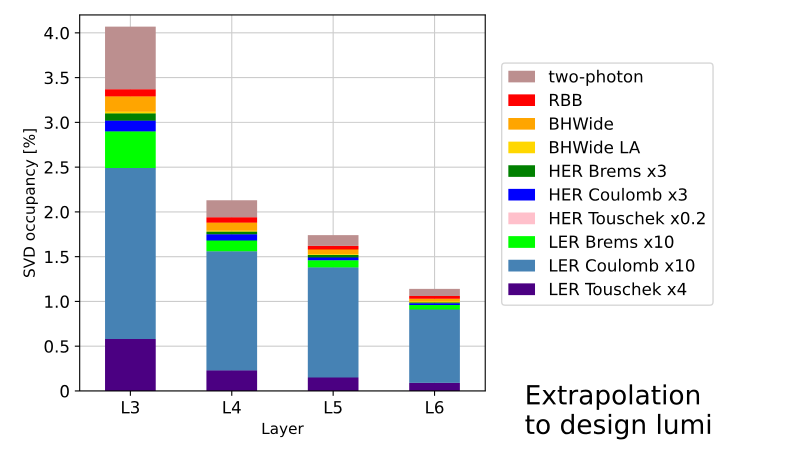  I want to click on y-tick-label: 2.0, so click(56, 212).